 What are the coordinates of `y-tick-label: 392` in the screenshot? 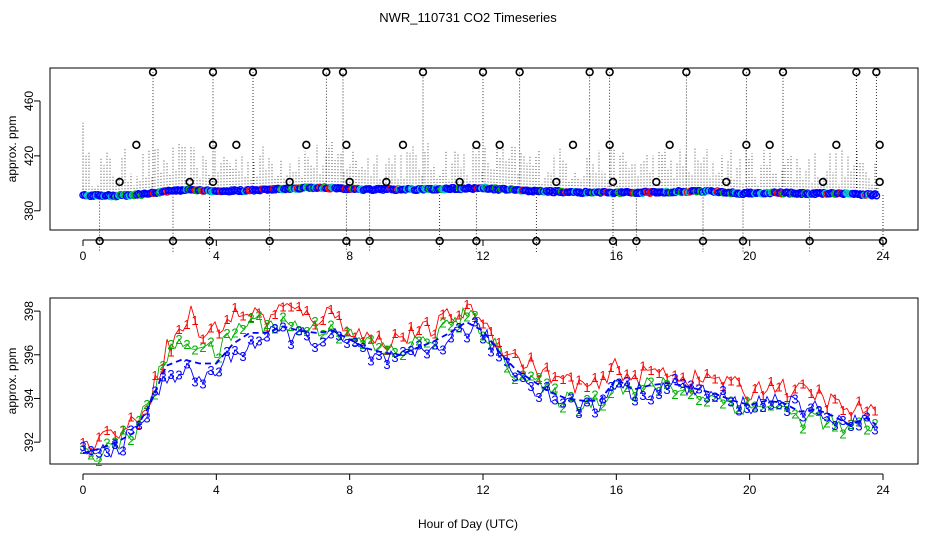 It's located at (29, 442).